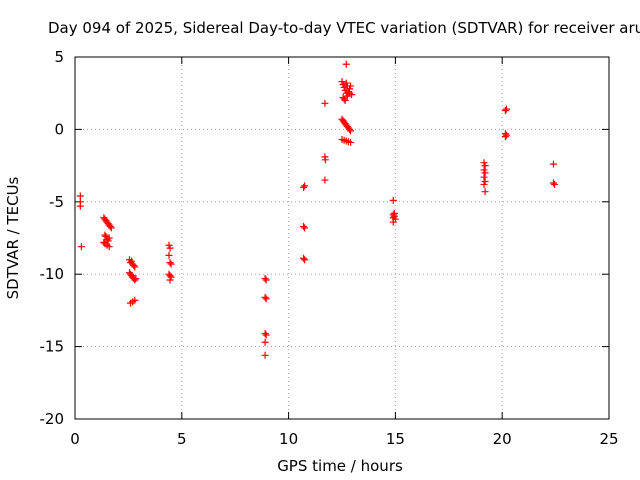 The width and height of the screenshot is (640, 480). Describe the element at coordinates (395, 439) in the screenshot. I see `x-tick-label: 15` at that location.